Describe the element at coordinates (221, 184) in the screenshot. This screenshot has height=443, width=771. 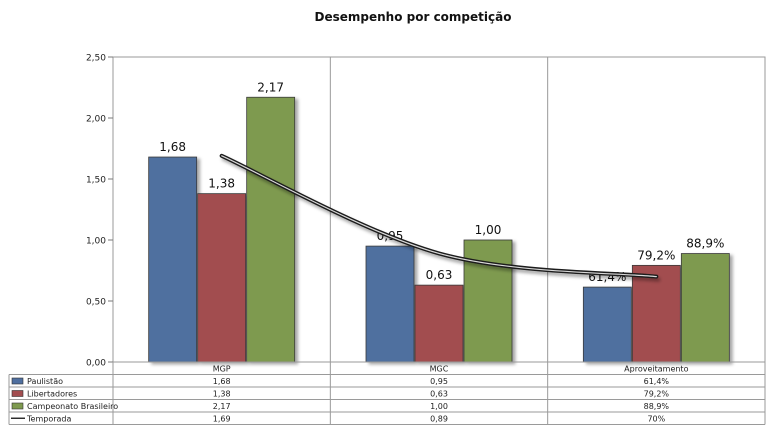
I see `data-label: 1,38` at that location.